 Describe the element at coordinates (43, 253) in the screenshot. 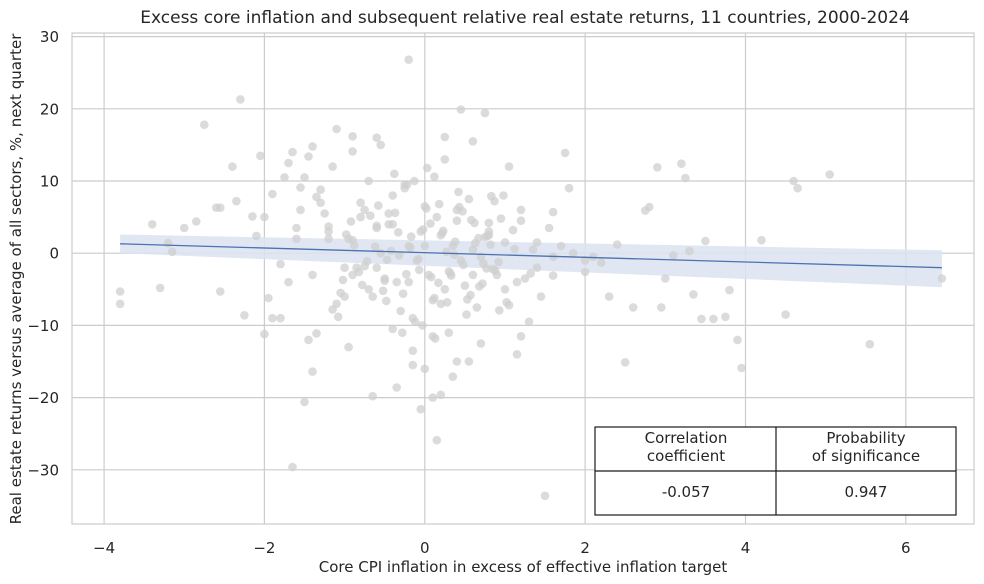

I see `y-tick-labels: −30 −20 −10 0 10 20 30` at that location.